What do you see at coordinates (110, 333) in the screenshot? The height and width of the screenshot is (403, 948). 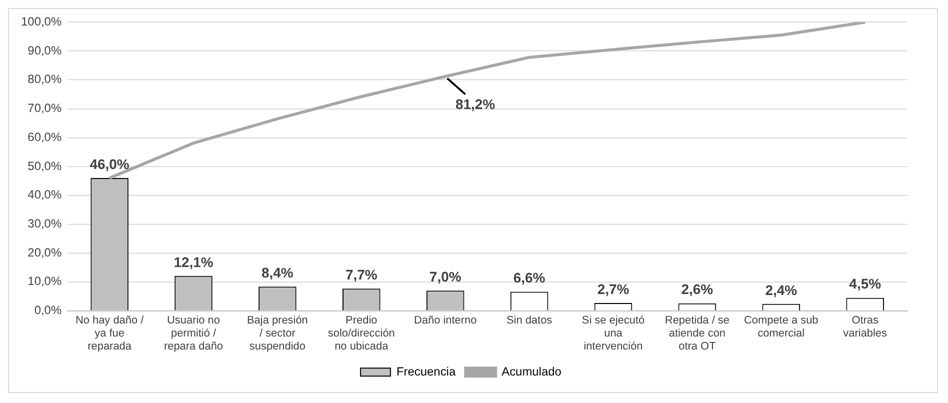 I see `x-tick-label: No hay daño / ya fue reparada` at bounding box center [110, 333].